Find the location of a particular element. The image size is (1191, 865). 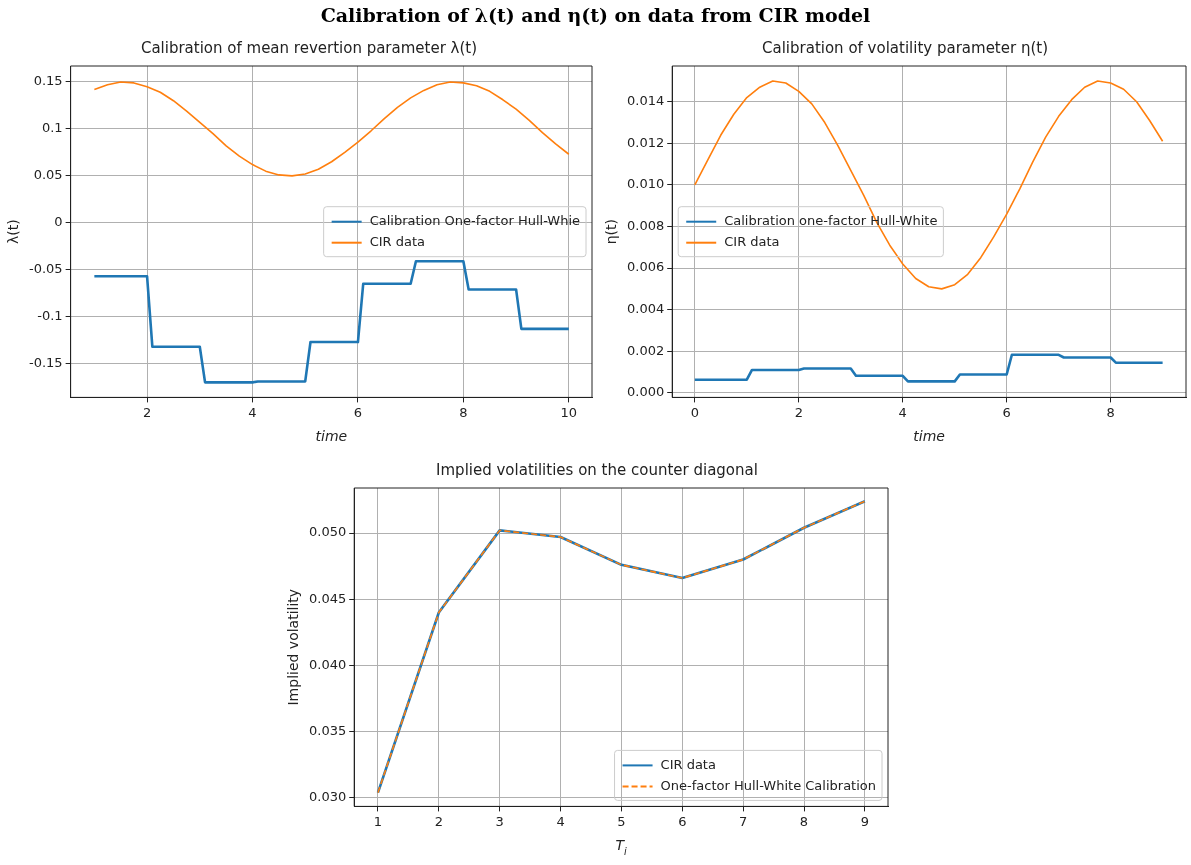

y-tick-label: 0.045 is located at coordinates (328, 598).